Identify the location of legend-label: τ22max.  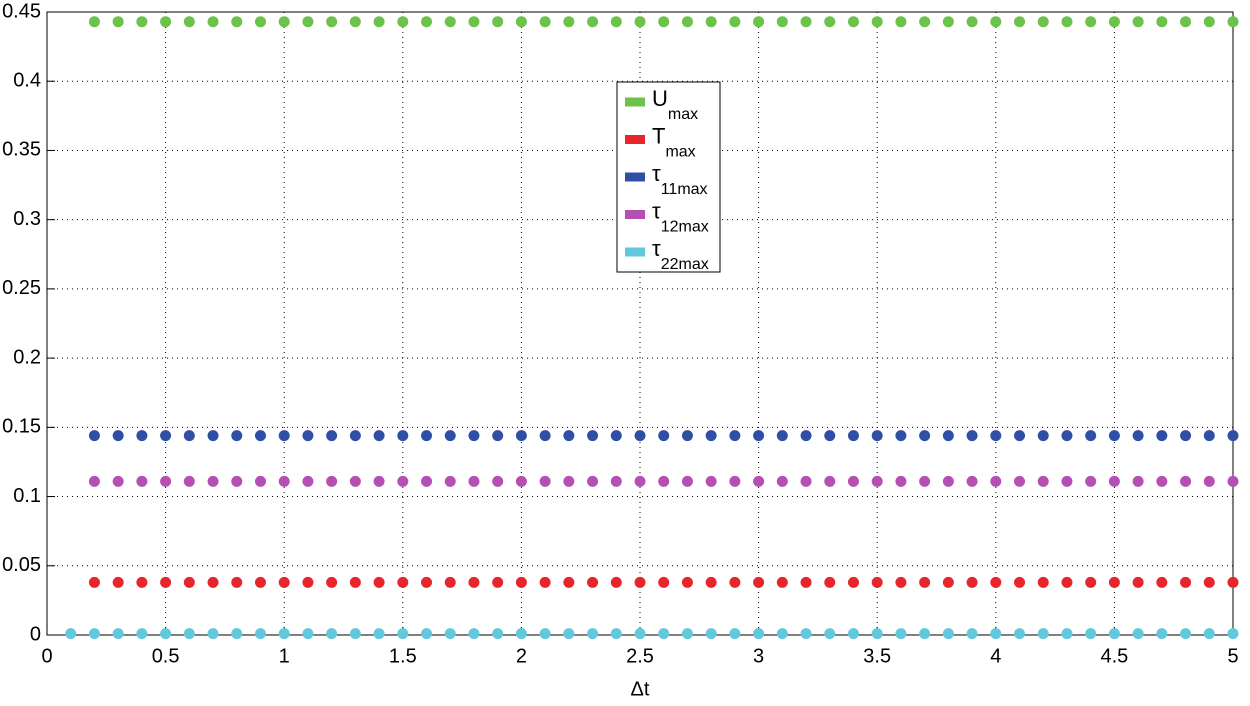
(680, 254).